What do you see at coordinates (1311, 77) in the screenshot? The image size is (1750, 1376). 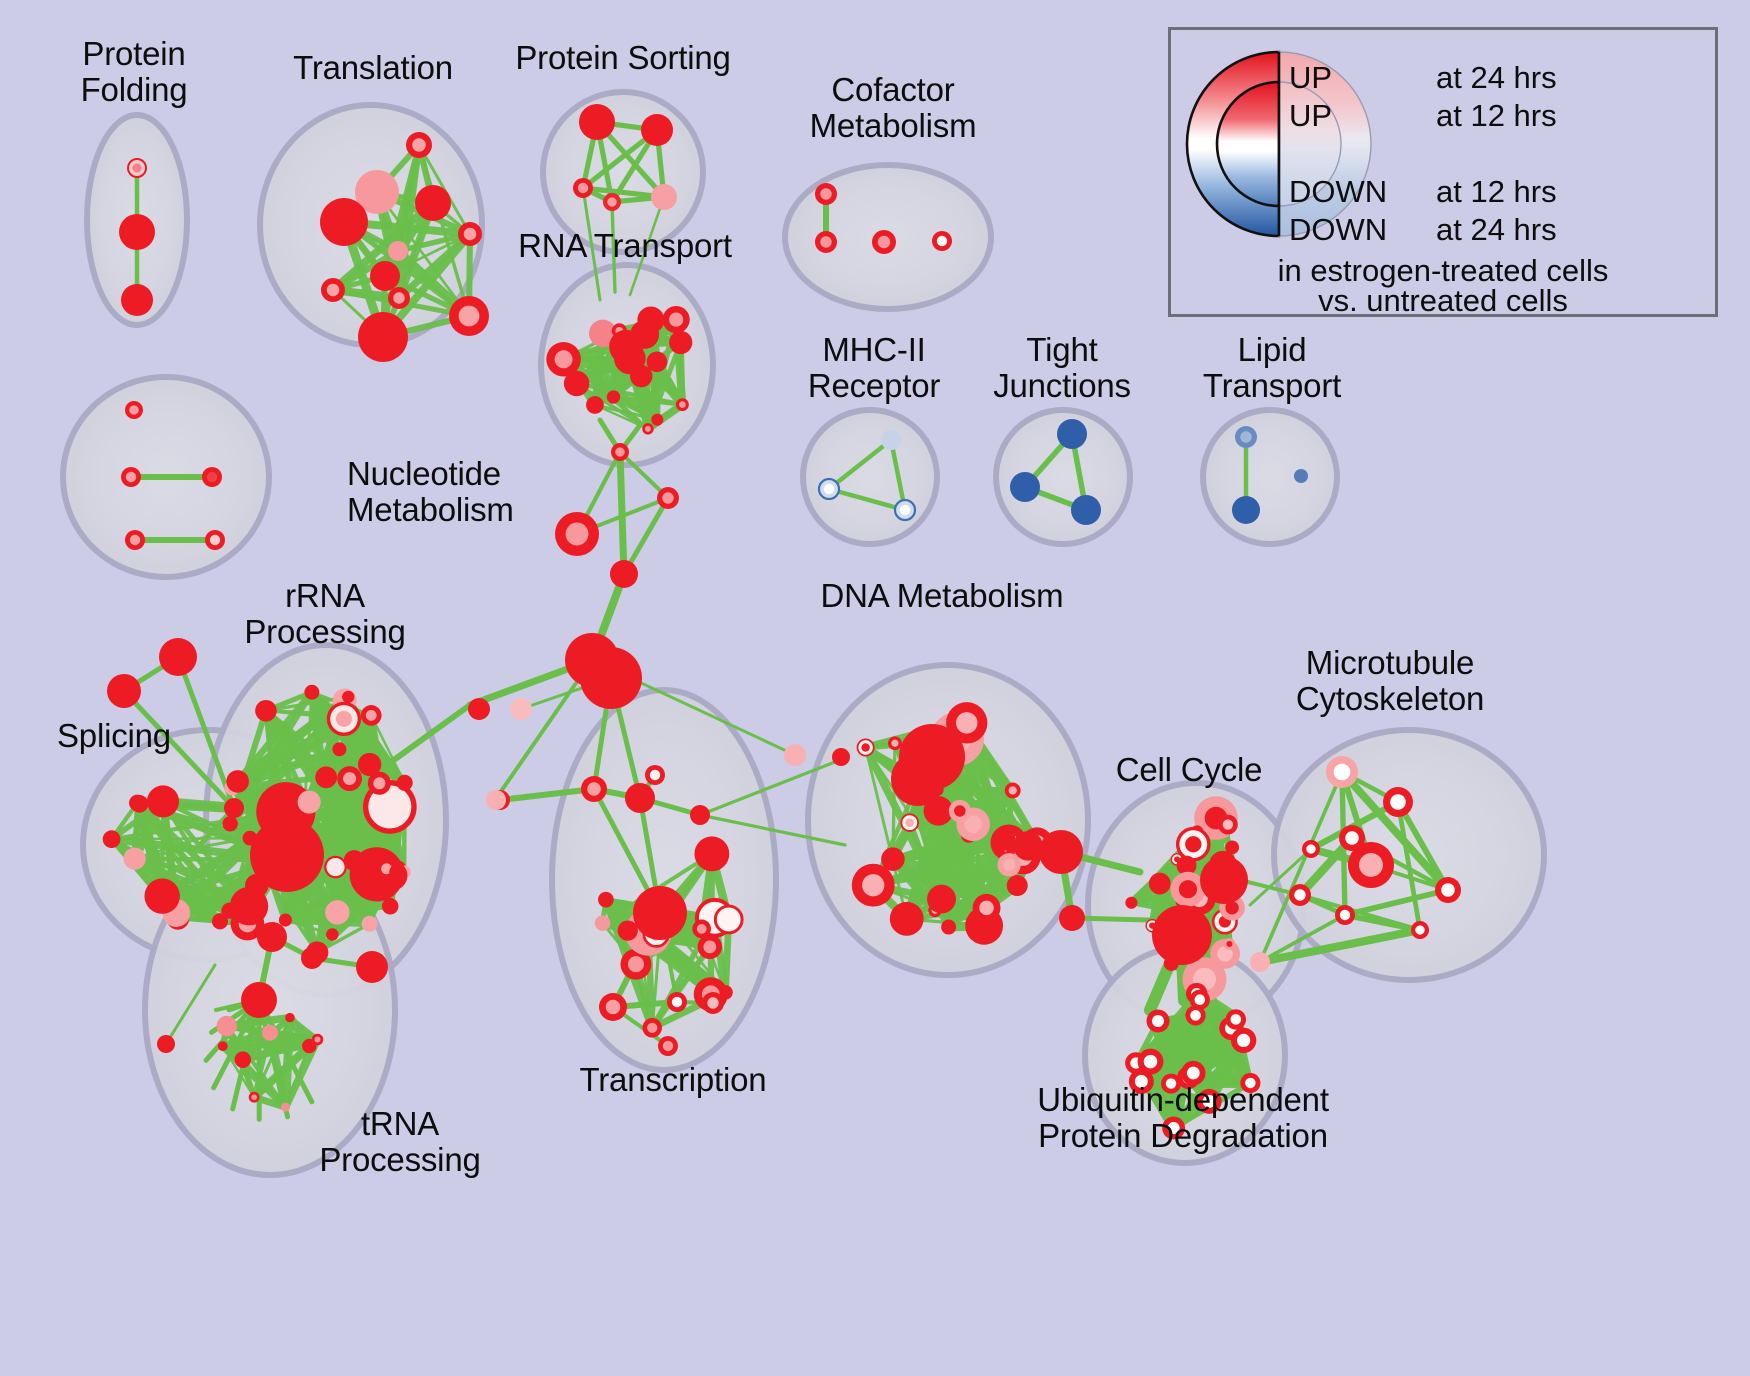 I see `legend-state-0: UP` at bounding box center [1311, 77].